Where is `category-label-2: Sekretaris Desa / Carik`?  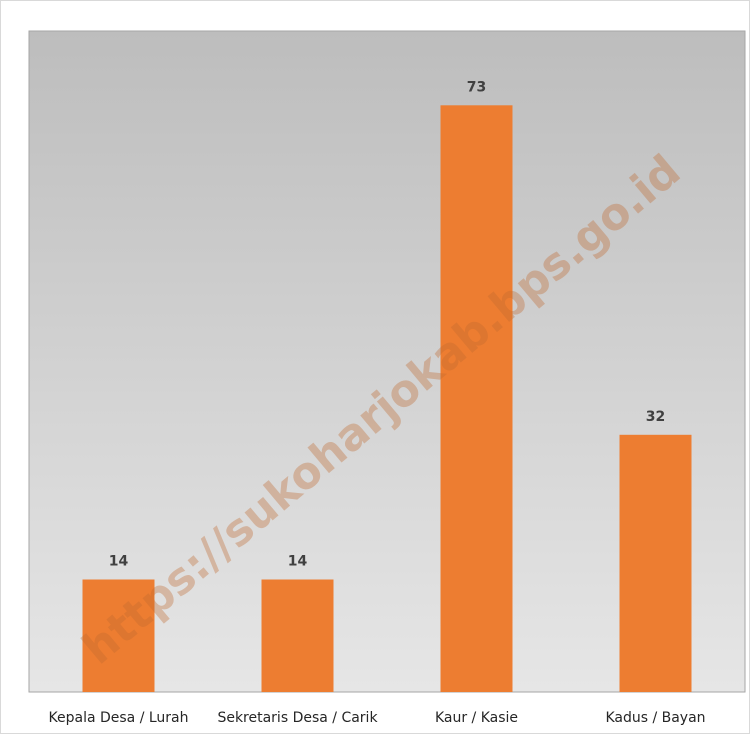
category-label-2: Sekretaris Desa / Carik is located at coordinates (297, 718).